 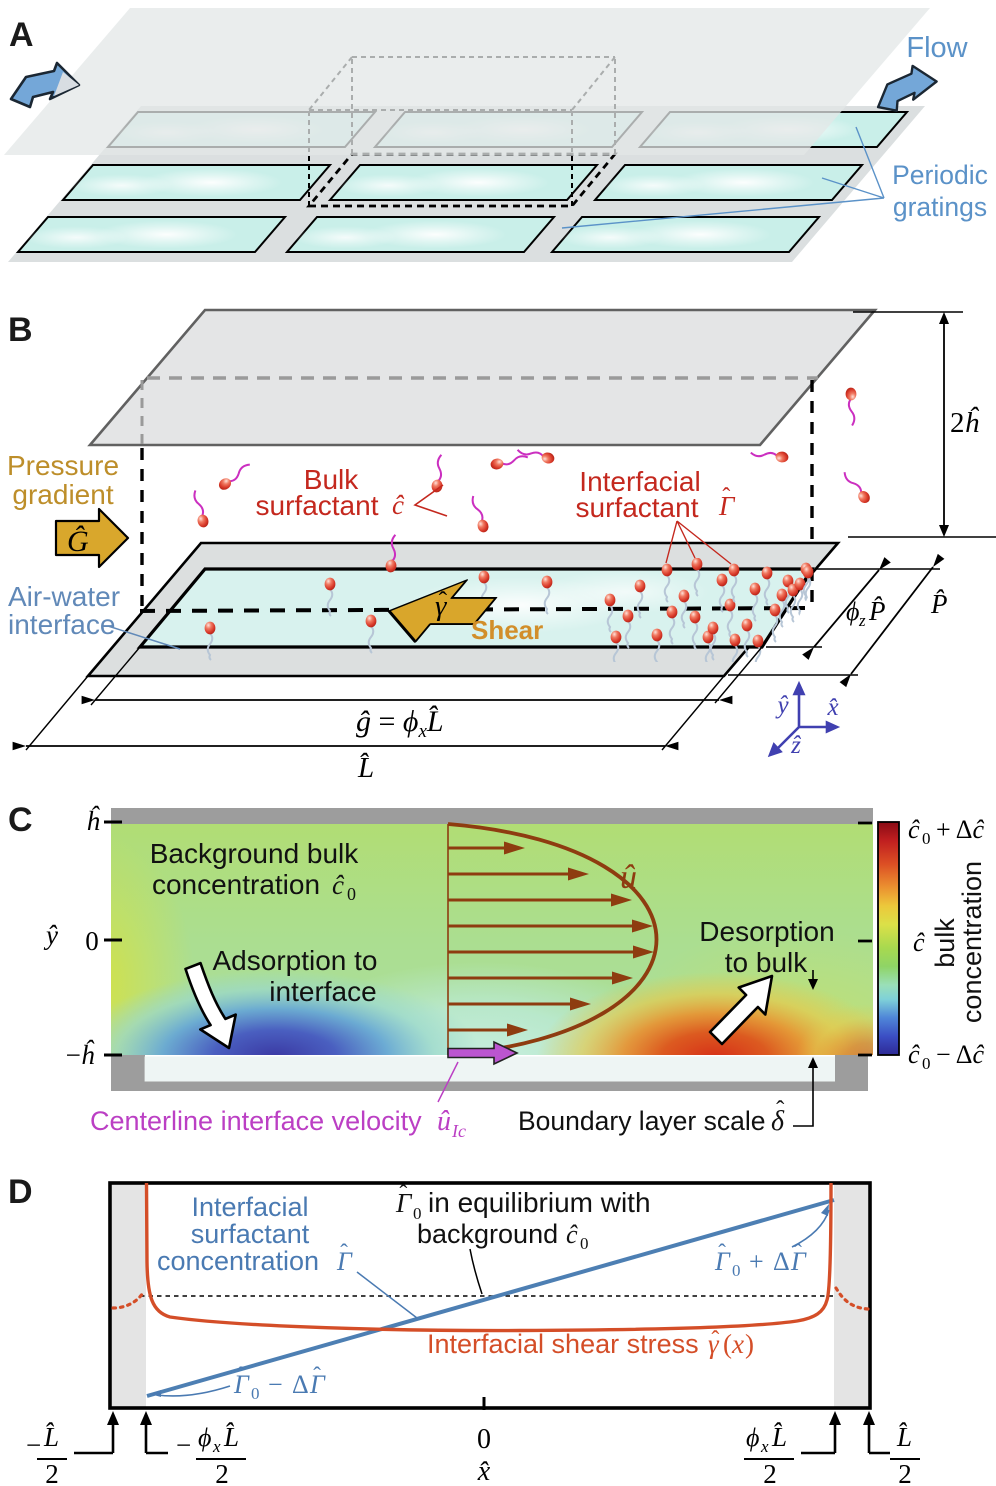 What do you see at coordinates (458, 1131) in the screenshot?
I see `svg-text: Ic` at bounding box center [458, 1131].